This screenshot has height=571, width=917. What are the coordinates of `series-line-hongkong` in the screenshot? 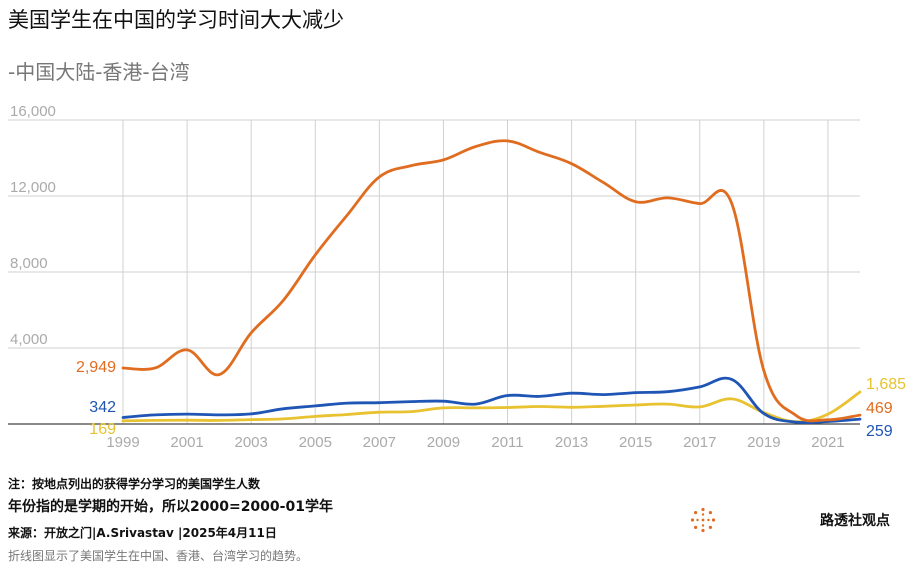 It's located at (491, 400).